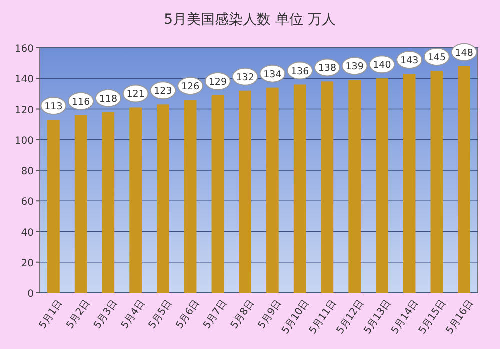 This screenshot has width=500, height=349. I want to click on data-label: 113, so click(53, 106).